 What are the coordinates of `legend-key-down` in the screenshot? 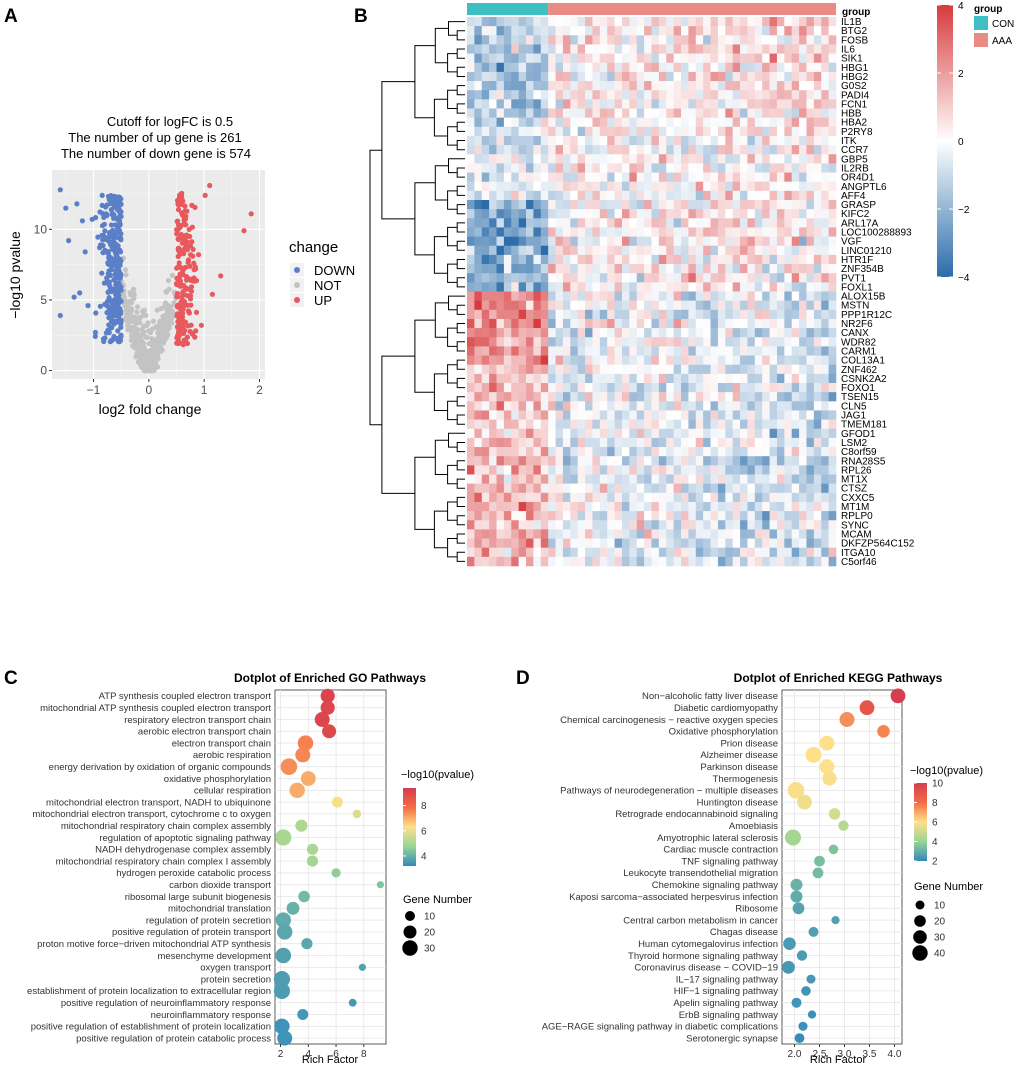 It's located at (297, 270).